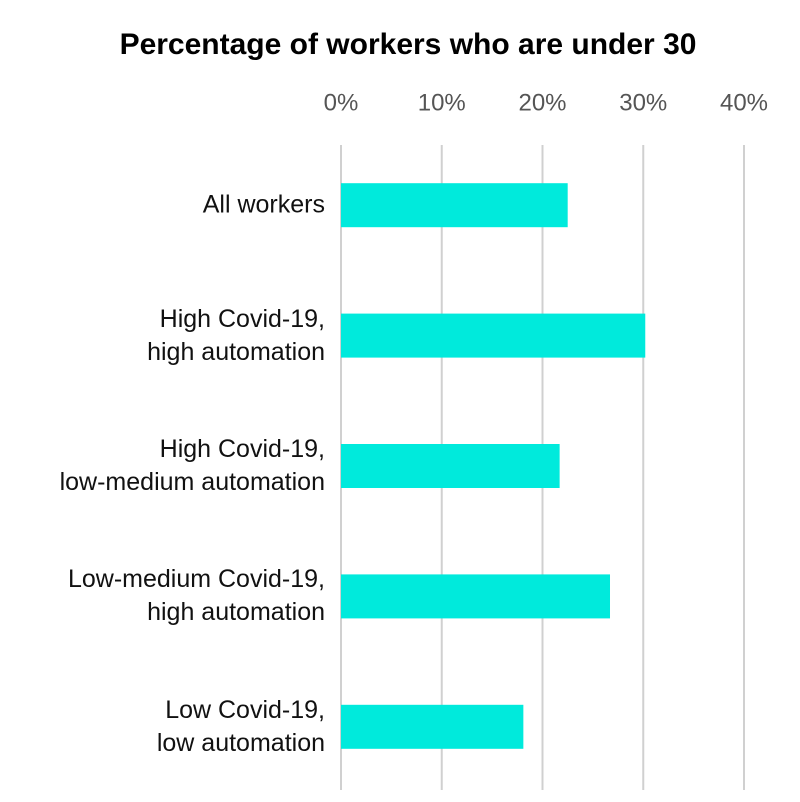  Describe the element at coordinates (240, 726) in the screenshot. I see `y-tick-label: Low Covid-19, low automation` at that location.